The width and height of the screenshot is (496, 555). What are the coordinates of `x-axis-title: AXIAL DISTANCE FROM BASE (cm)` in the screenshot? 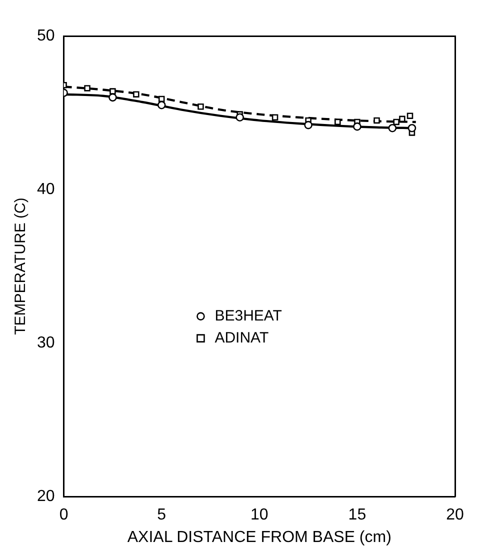 It's located at (259, 537).